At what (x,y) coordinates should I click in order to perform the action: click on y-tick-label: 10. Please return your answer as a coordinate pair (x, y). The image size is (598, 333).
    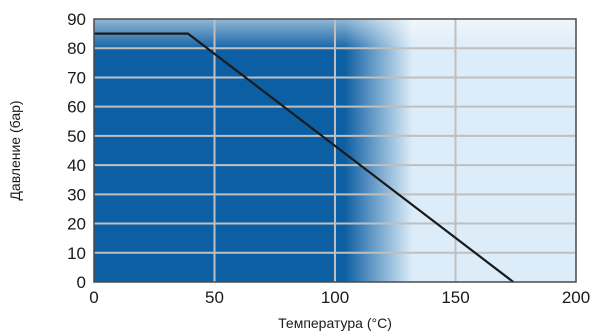
    Looking at the image, I should click on (76, 253).